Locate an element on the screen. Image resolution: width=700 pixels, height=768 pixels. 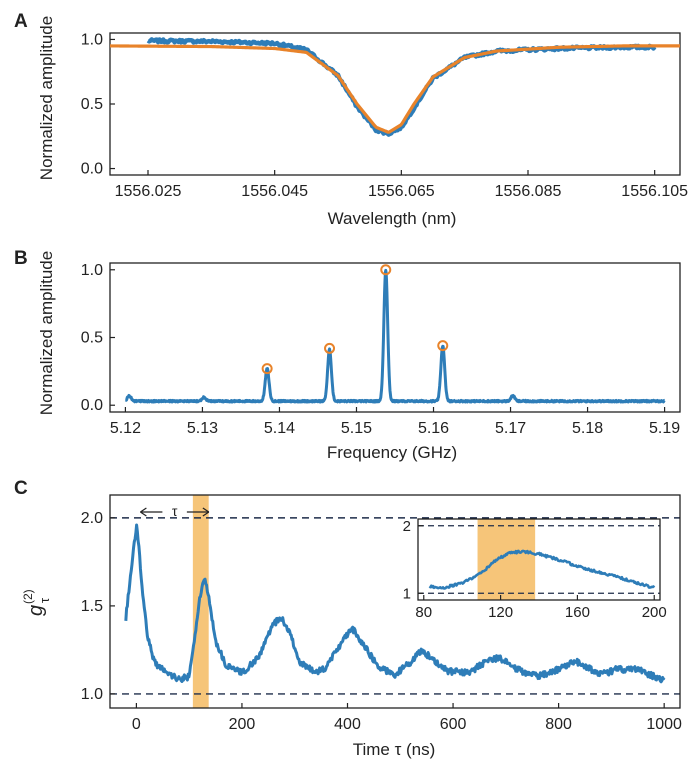
panel-c-xtick-label: 0 is located at coordinates (136, 724).